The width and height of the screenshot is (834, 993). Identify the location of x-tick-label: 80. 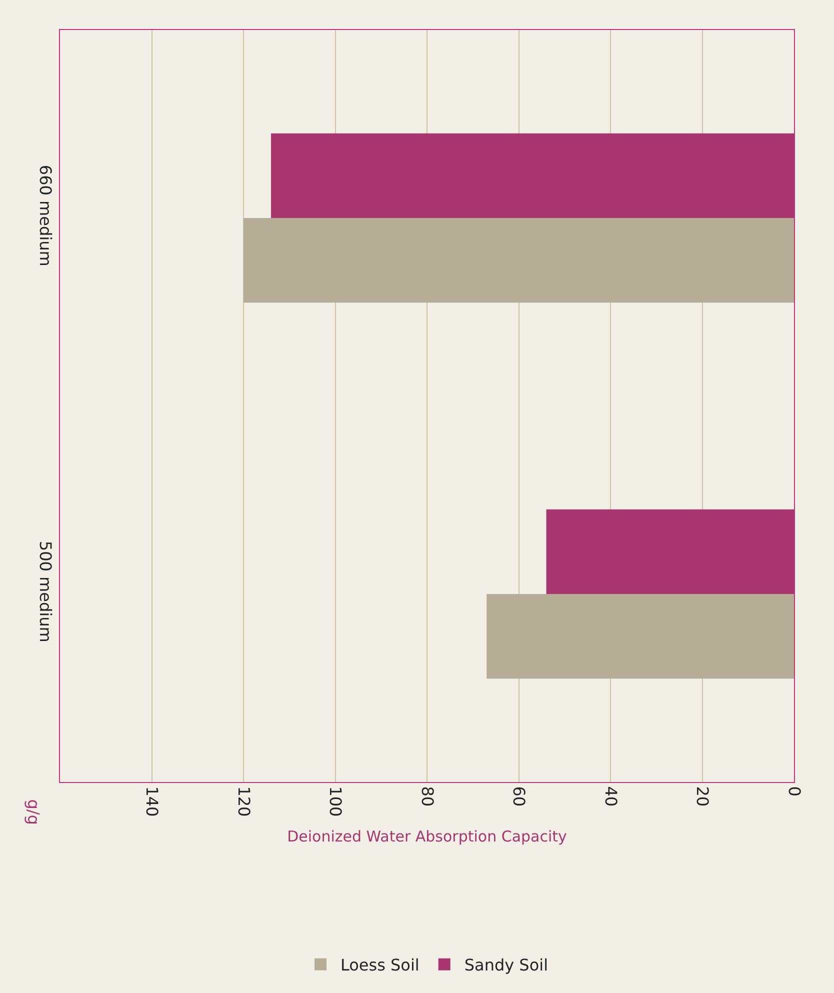
(427, 796).